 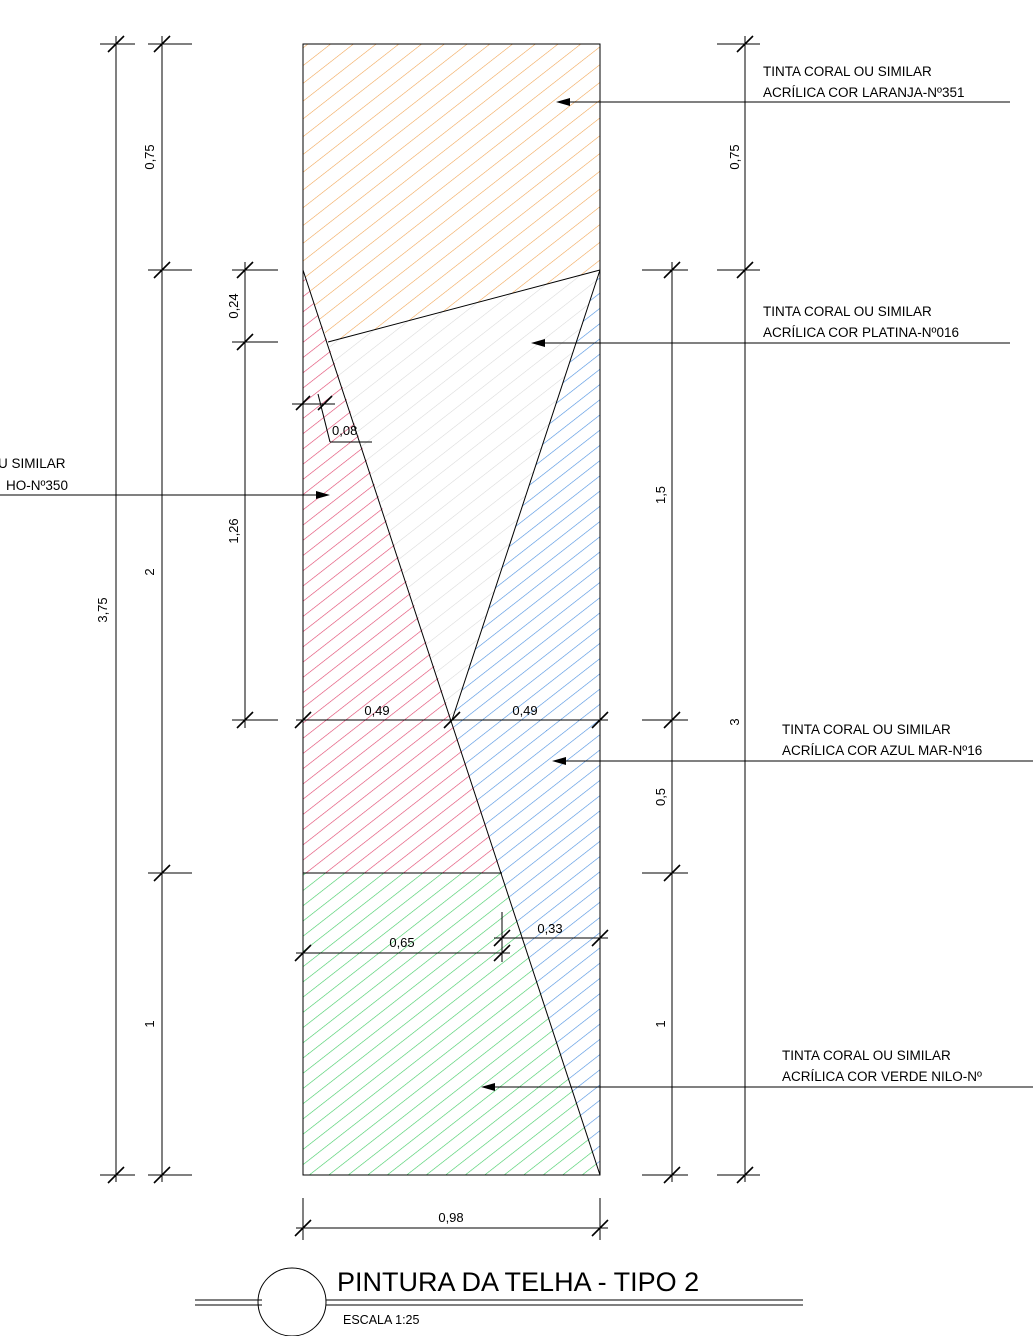 I want to click on dim-left-mid: 2, so click(x=149, y=571).